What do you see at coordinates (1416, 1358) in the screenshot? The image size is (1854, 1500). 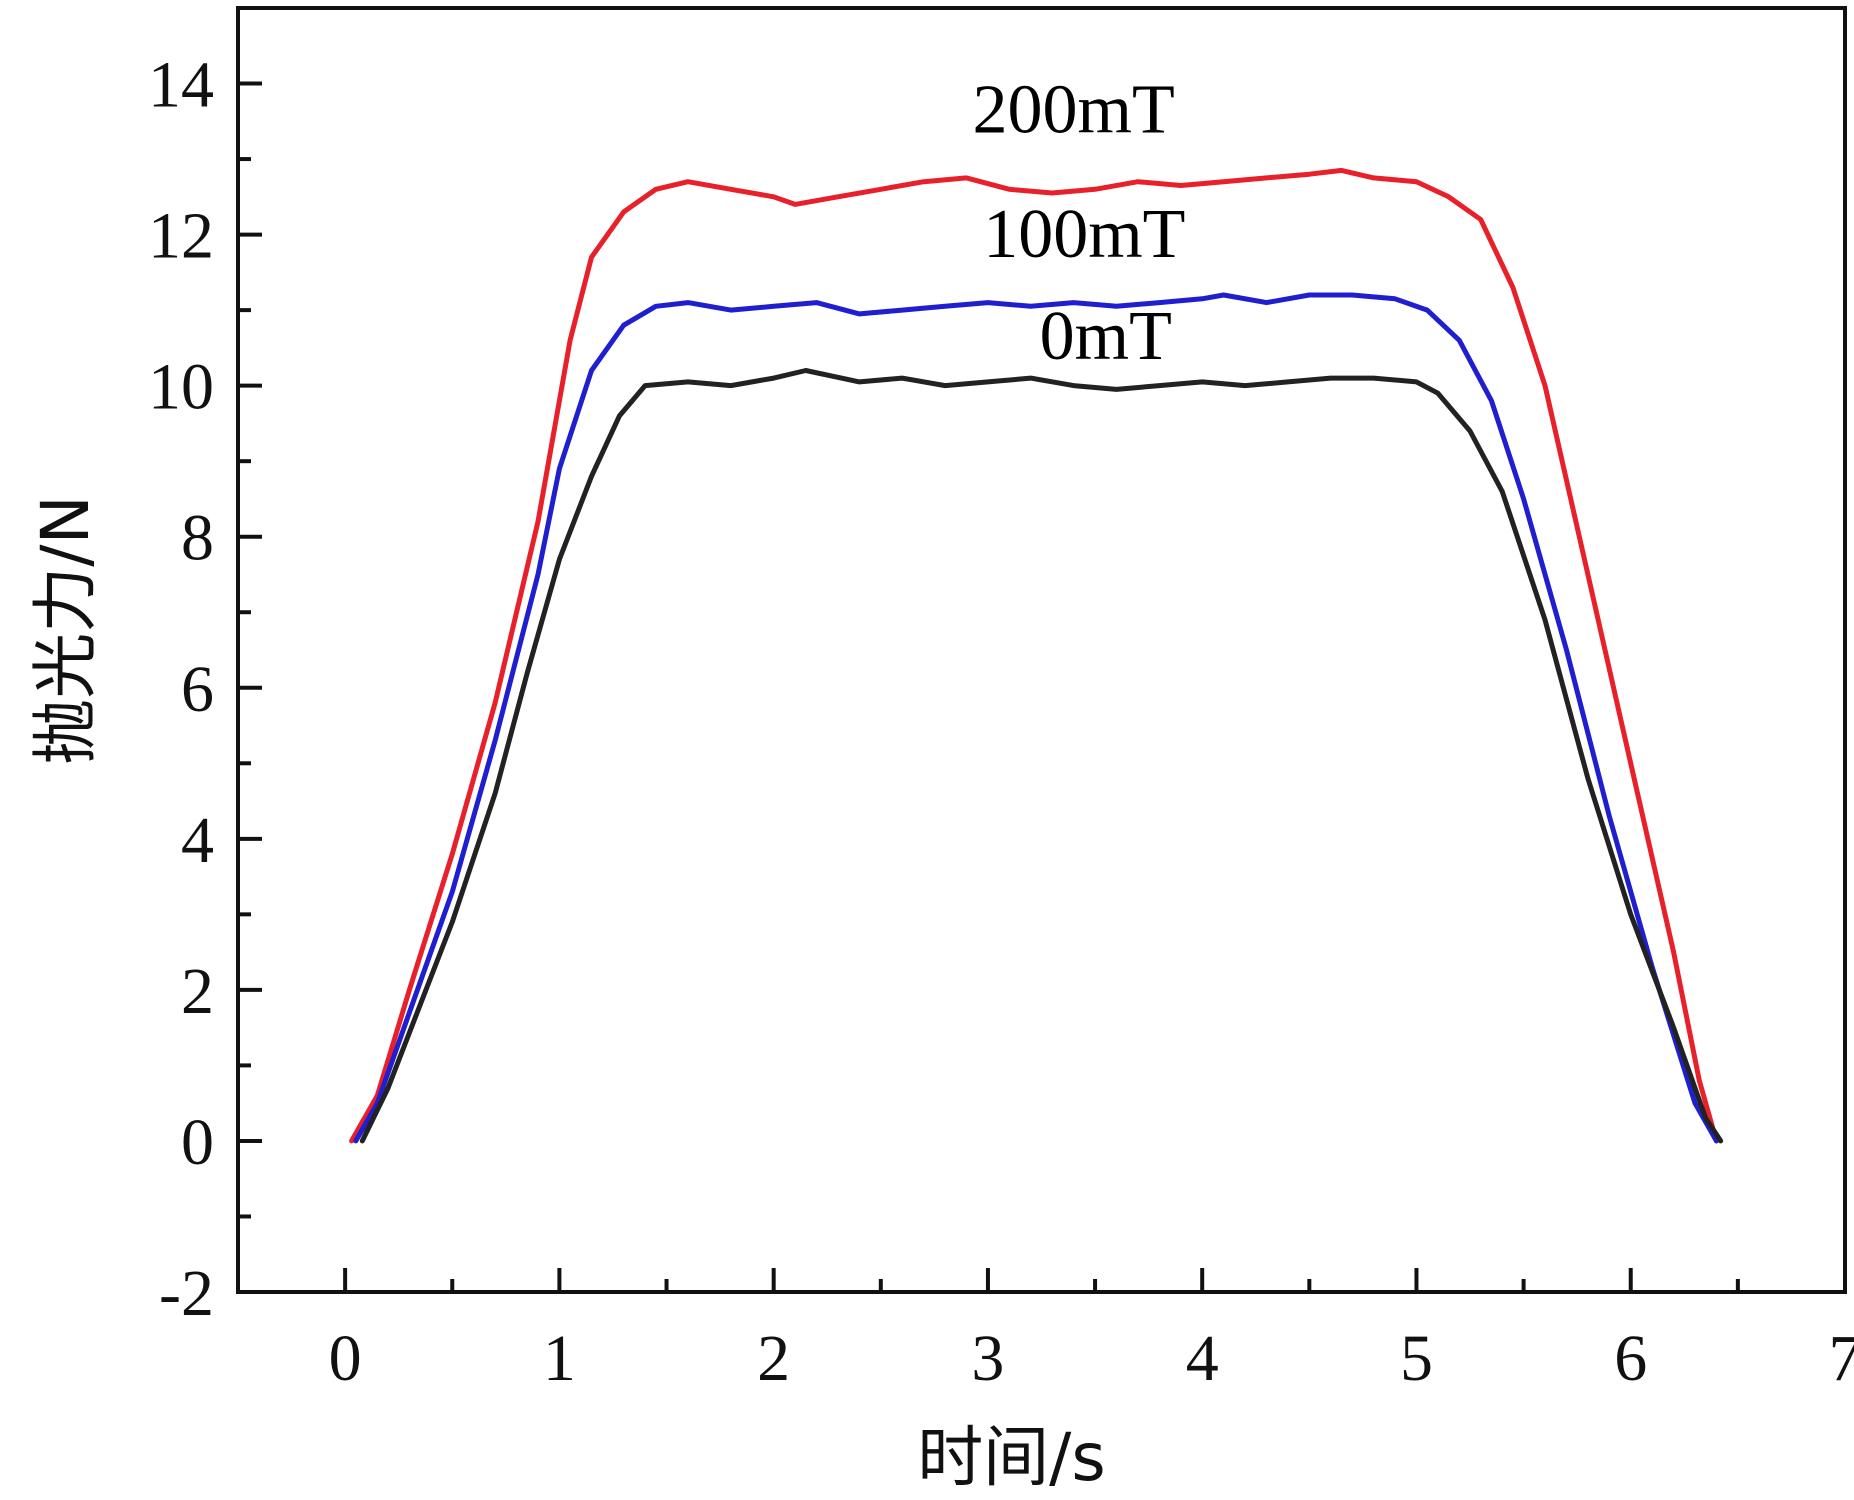 I see `x-tick-label: 5` at bounding box center [1416, 1358].